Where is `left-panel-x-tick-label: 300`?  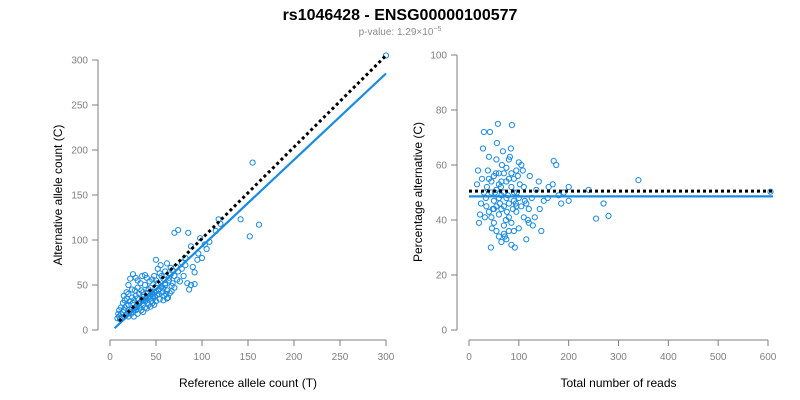 left-panel-x-tick-label: 300 is located at coordinates (386, 357).